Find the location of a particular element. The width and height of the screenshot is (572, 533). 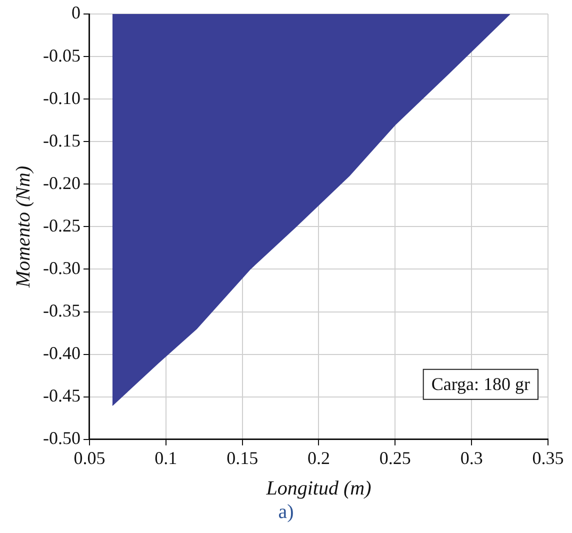

y-tick-label: -0.20 is located at coordinates (61, 182).